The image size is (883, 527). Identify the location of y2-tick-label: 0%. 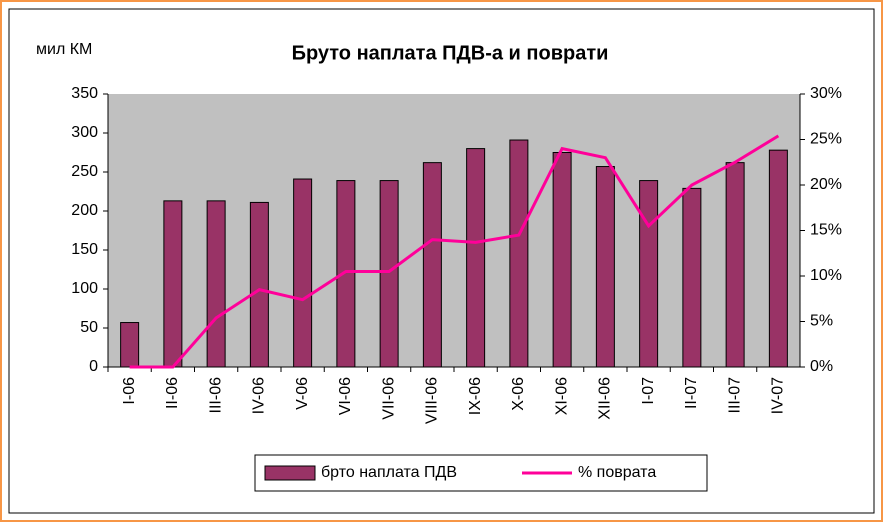
(821, 366).